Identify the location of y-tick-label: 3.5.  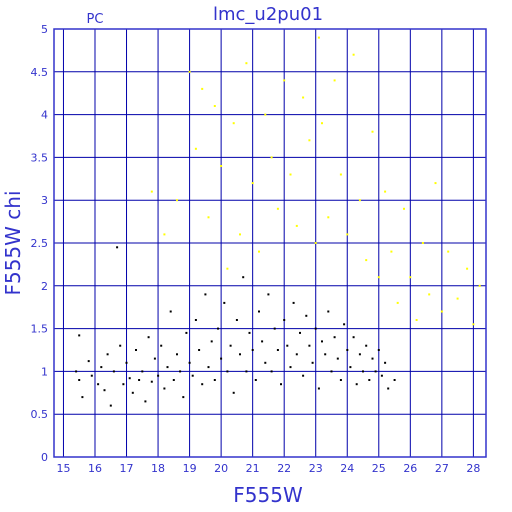
(40, 157).